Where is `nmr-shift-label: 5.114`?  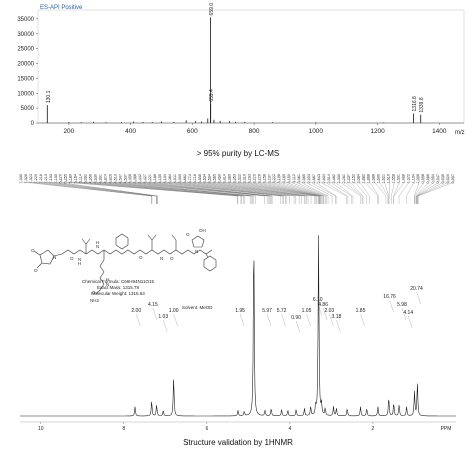 nmr-shift-label: 5.114 is located at coordinates (81, 178).